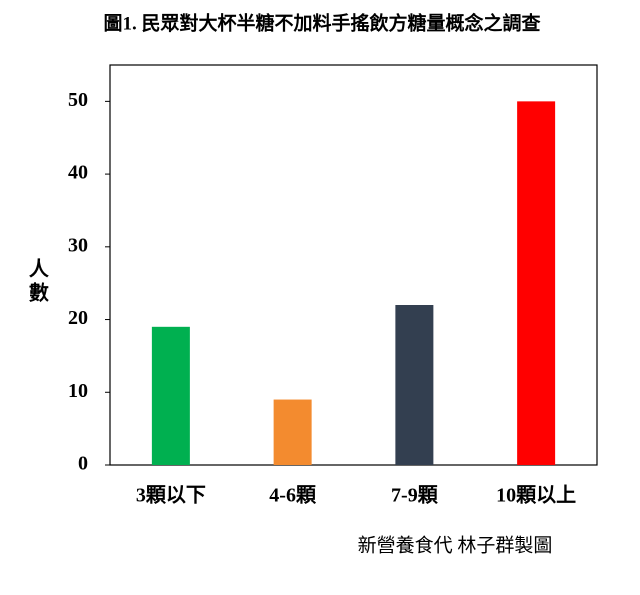  I want to click on y-tick-label: 10, so click(78, 391).